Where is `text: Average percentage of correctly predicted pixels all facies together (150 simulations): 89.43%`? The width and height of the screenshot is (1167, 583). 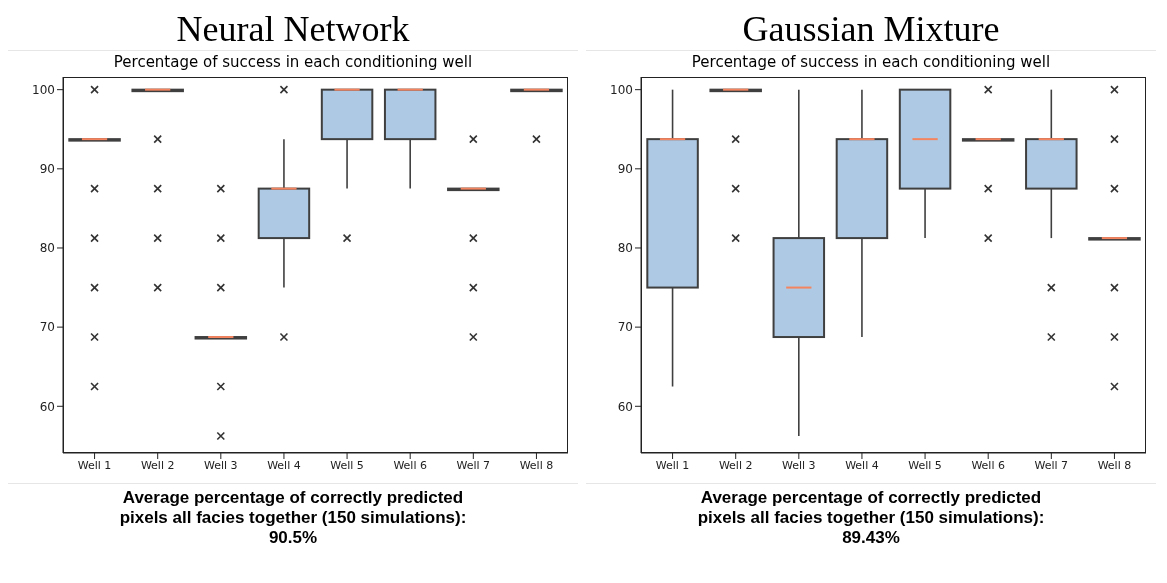 text: Average percentage of correctly predicted pixels all facies together (150 simulations): 89.43% is located at coordinates (871, 515).